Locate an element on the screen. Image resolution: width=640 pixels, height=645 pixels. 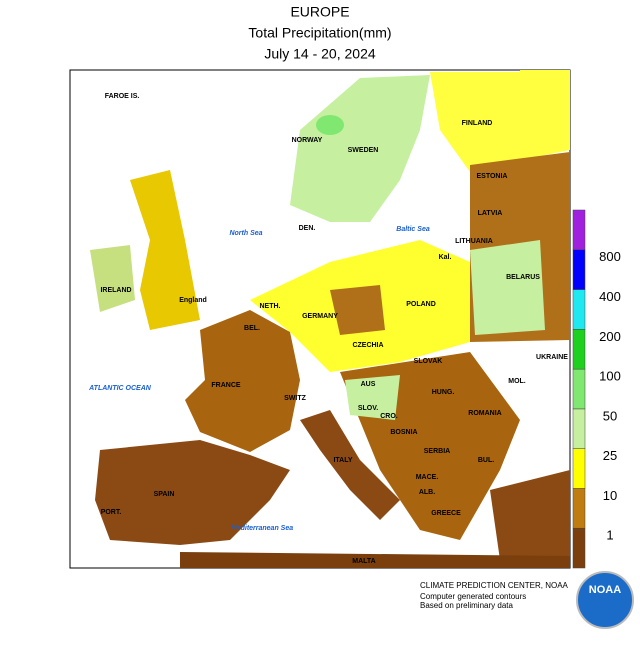
country-label: ALB. is located at coordinates (427, 492).